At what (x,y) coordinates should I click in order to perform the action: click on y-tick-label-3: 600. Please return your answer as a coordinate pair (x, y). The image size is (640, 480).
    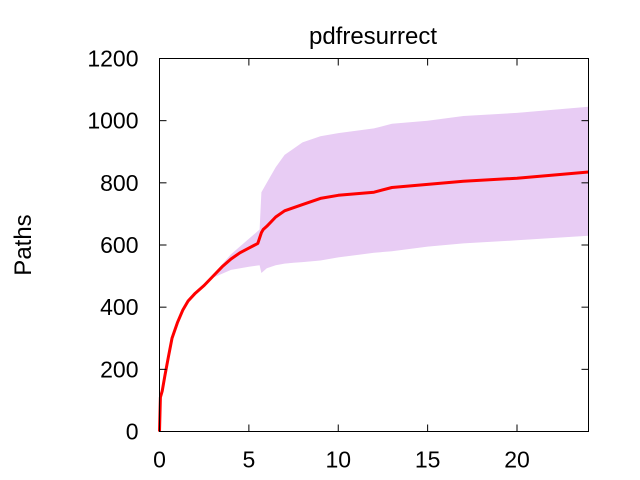
    Looking at the image, I should click on (119, 245).